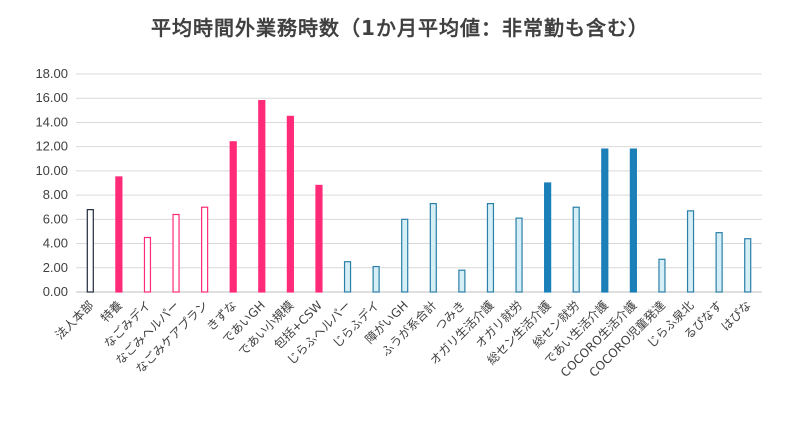  Describe the element at coordinates (55, 194) in the screenshot. I see `y-tick-label: 8.00` at that location.